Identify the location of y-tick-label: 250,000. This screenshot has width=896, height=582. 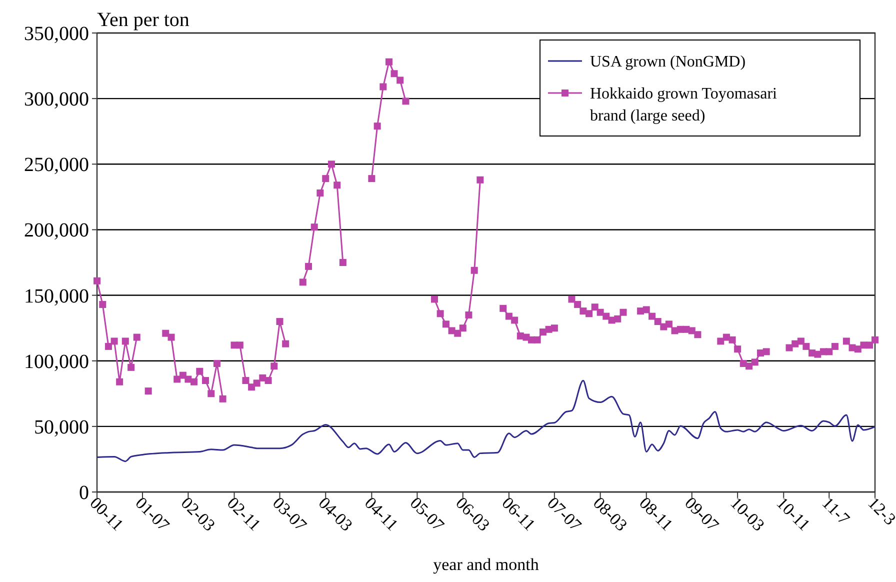
(56, 165).